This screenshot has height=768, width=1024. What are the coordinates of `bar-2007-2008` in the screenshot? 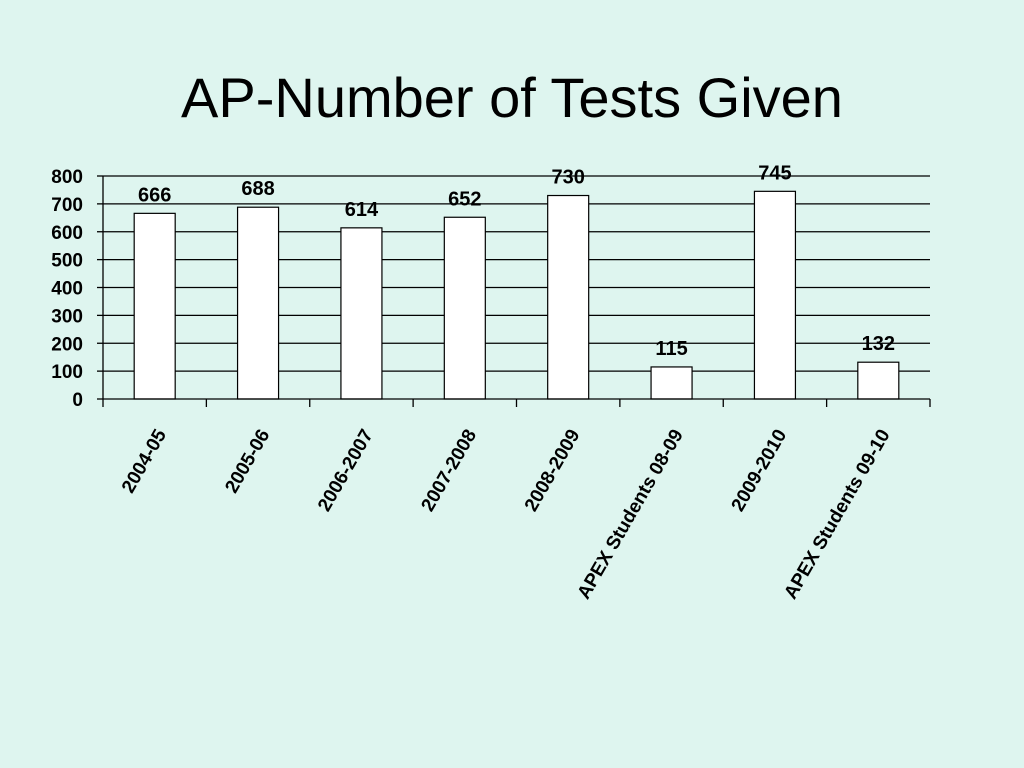 It's located at (464, 308).